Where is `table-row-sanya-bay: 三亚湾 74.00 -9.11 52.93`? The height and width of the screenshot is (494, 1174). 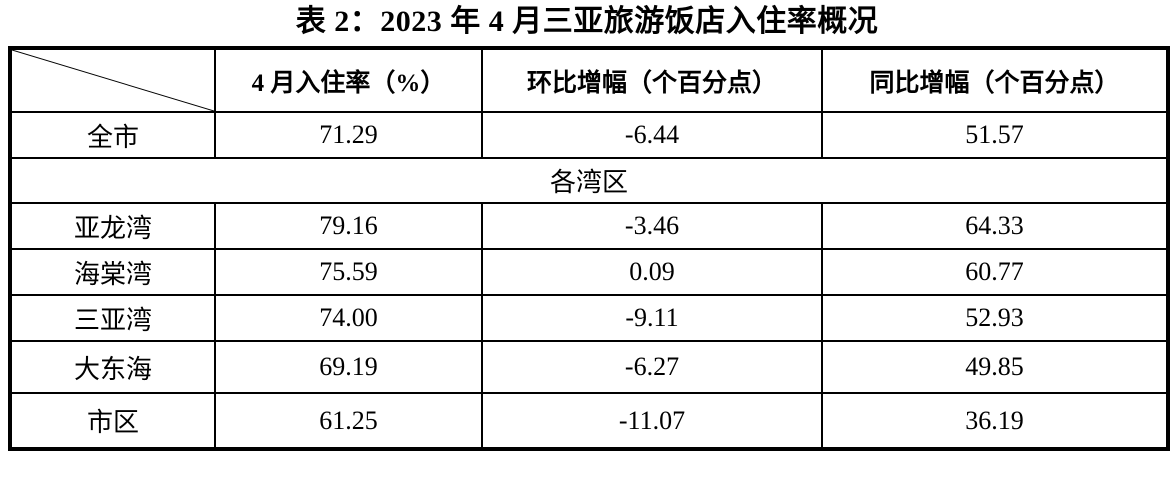
table-row-sanya-bay: 三亚湾 74.00 -9.11 52.93 is located at coordinates (589, 318).